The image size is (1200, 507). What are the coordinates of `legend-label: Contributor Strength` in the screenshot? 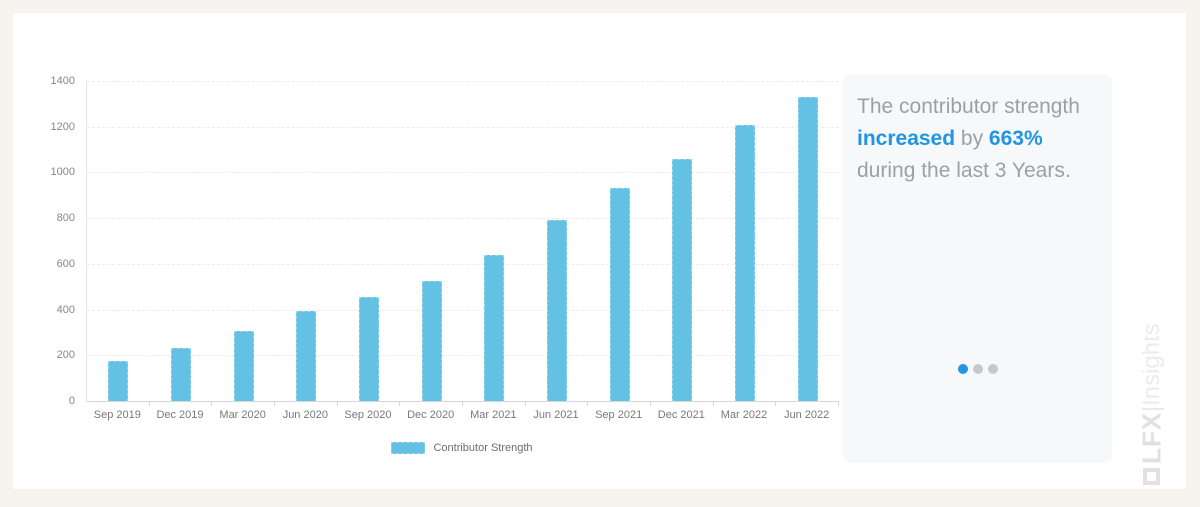 It's located at (483, 448).